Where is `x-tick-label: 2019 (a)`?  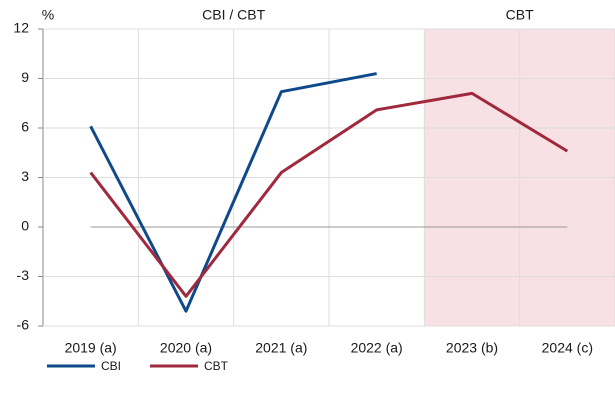
x-tick-label: 2019 (a) is located at coordinates (91, 348).